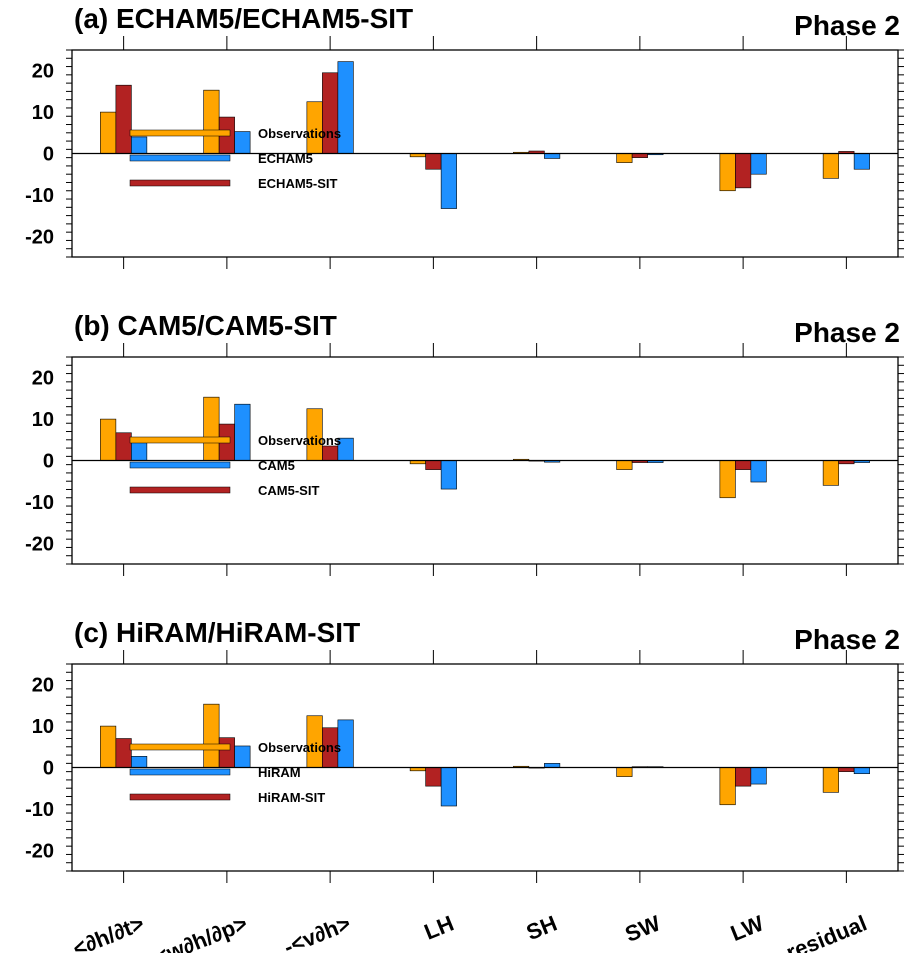 The width and height of the screenshot is (922, 953). Describe the element at coordinates (298, 183) in the screenshot. I see `legend-label: ECHAM5-SIT` at that location.